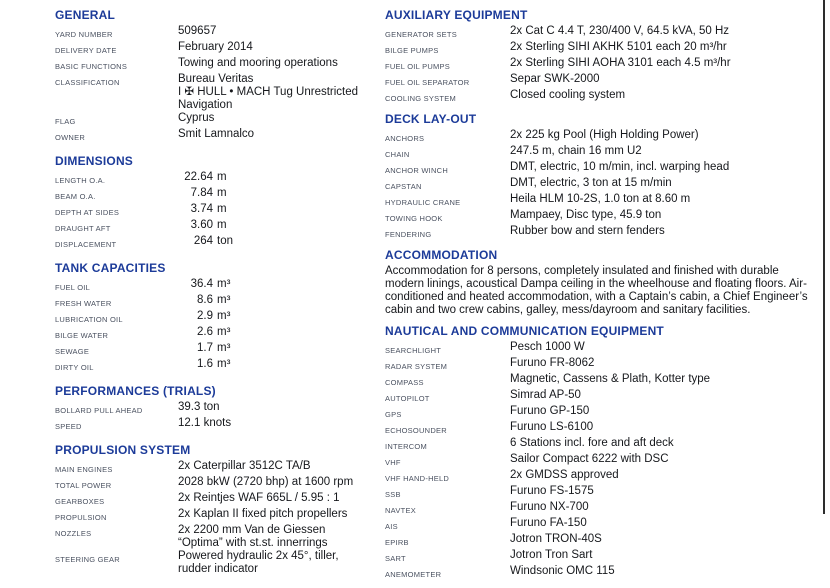  What do you see at coordinates (199, 407) in the screenshot?
I see `spec-value: 39.3 ton` at bounding box center [199, 407].